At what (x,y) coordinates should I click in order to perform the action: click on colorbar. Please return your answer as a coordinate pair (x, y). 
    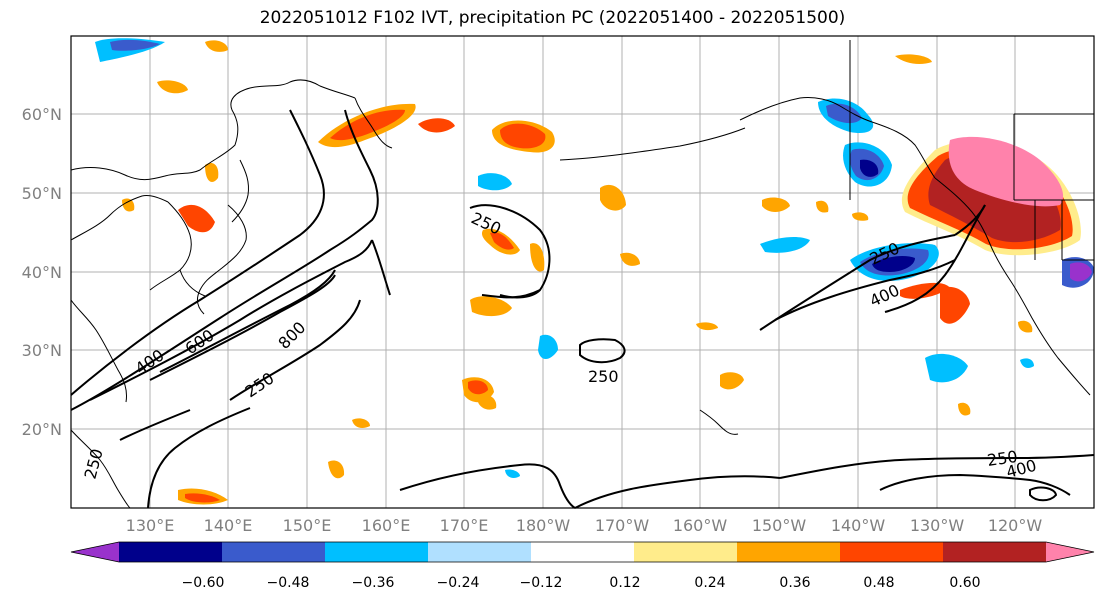
    Looking at the image, I should click on (582, 552).